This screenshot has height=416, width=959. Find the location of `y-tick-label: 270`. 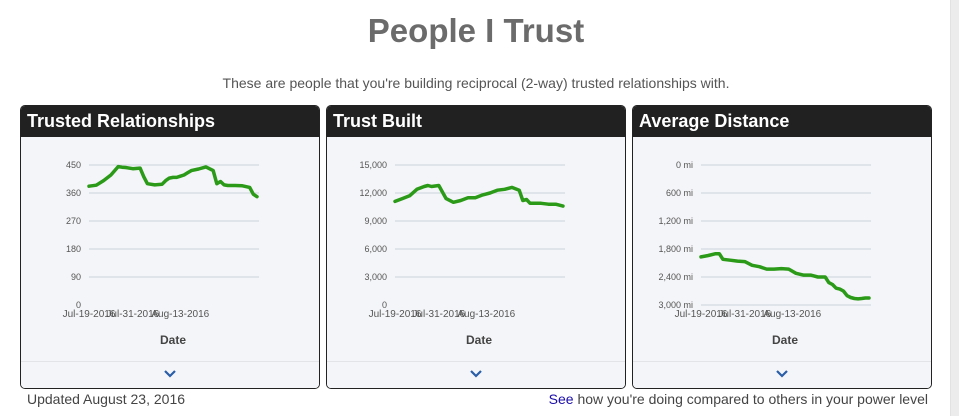

y-tick-label: 270 is located at coordinates (73, 221).